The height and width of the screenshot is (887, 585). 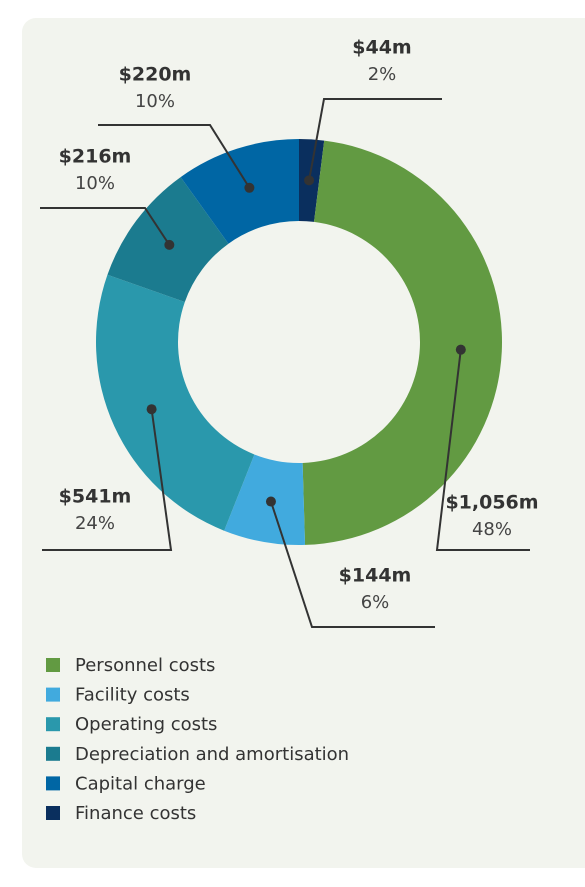 What do you see at coordinates (375, 602) in the screenshot?
I see `percent-label: 6%` at bounding box center [375, 602].